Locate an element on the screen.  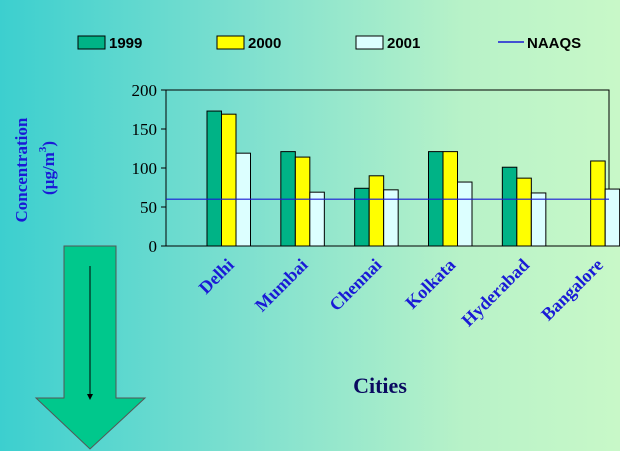
bar-1999-chennai is located at coordinates (362, 217).